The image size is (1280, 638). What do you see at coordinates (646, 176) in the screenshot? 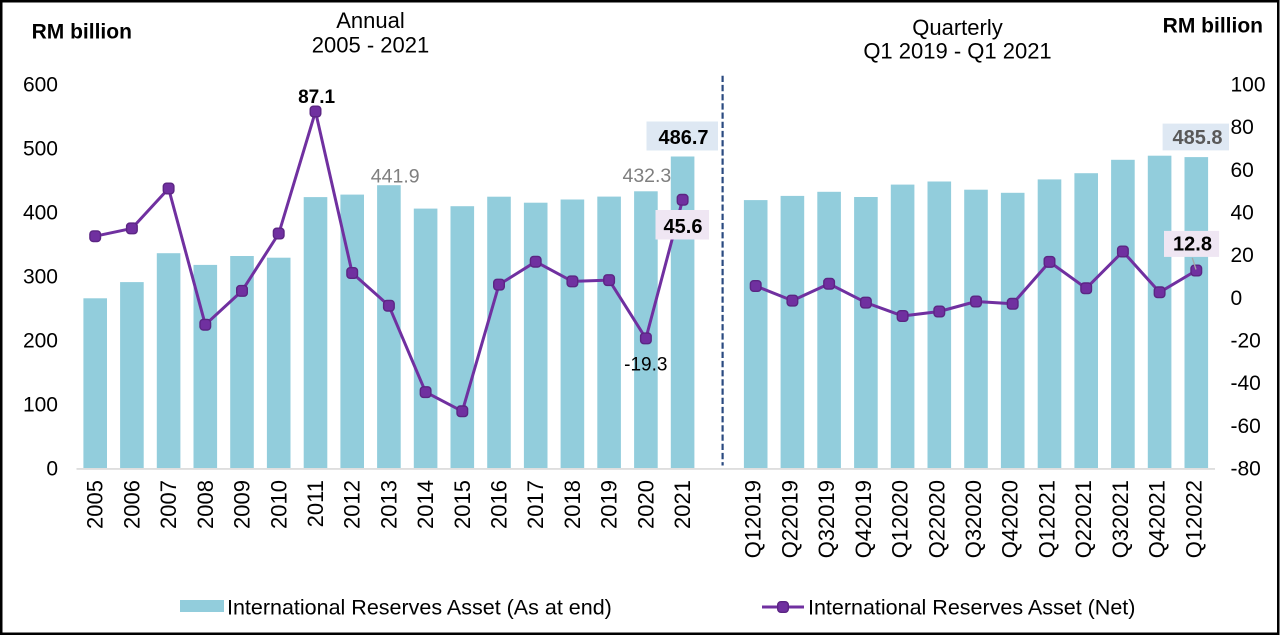
I see `svg-text: 432.3` at bounding box center [646, 176].